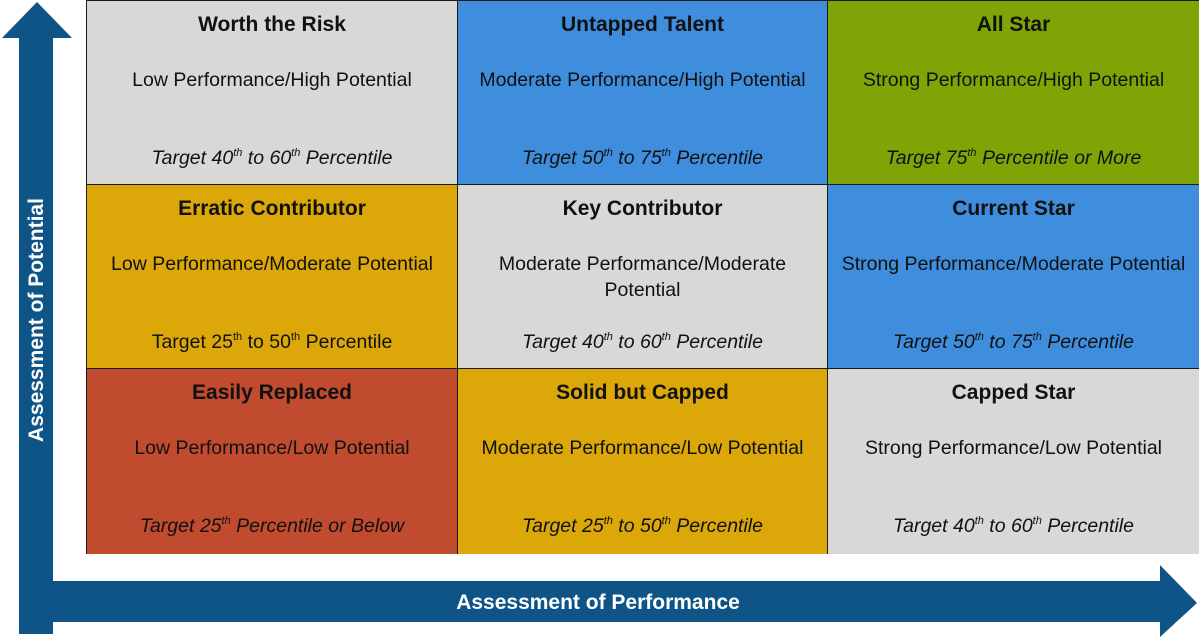 Image resolution: width=1200 pixels, height=639 pixels. I want to click on cell-title: Untapped Talent, so click(642, 24).